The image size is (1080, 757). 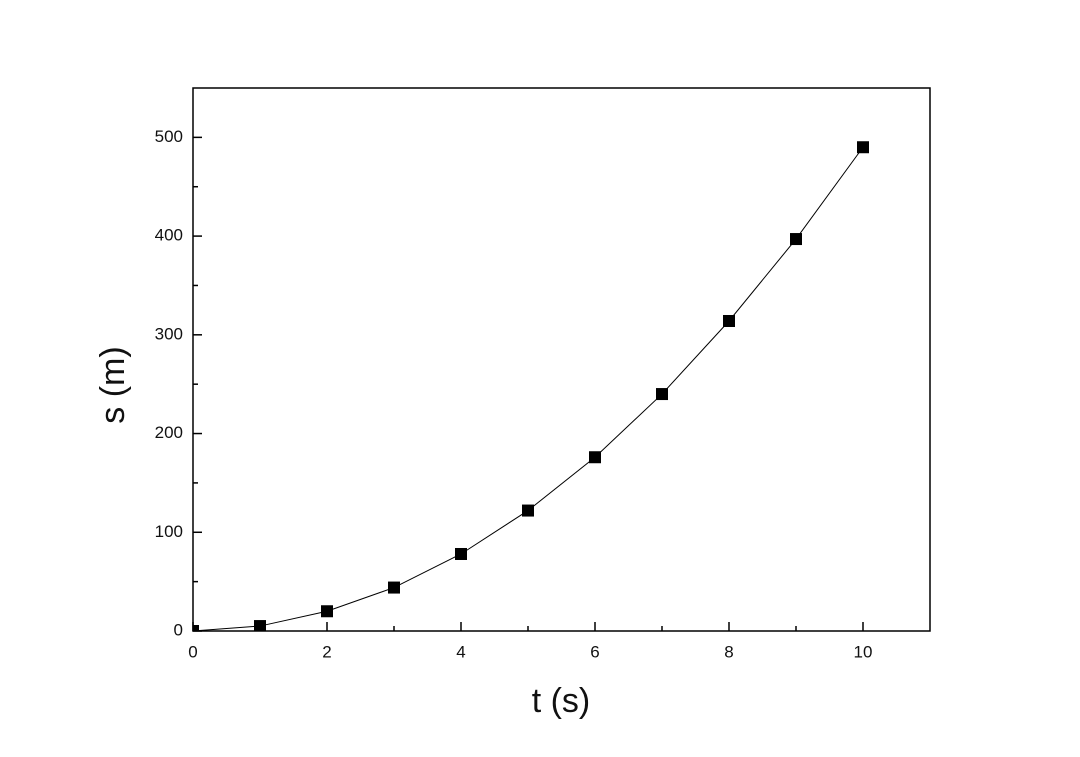 What do you see at coordinates (169, 235) in the screenshot?
I see `y-tick-label: 400` at bounding box center [169, 235].